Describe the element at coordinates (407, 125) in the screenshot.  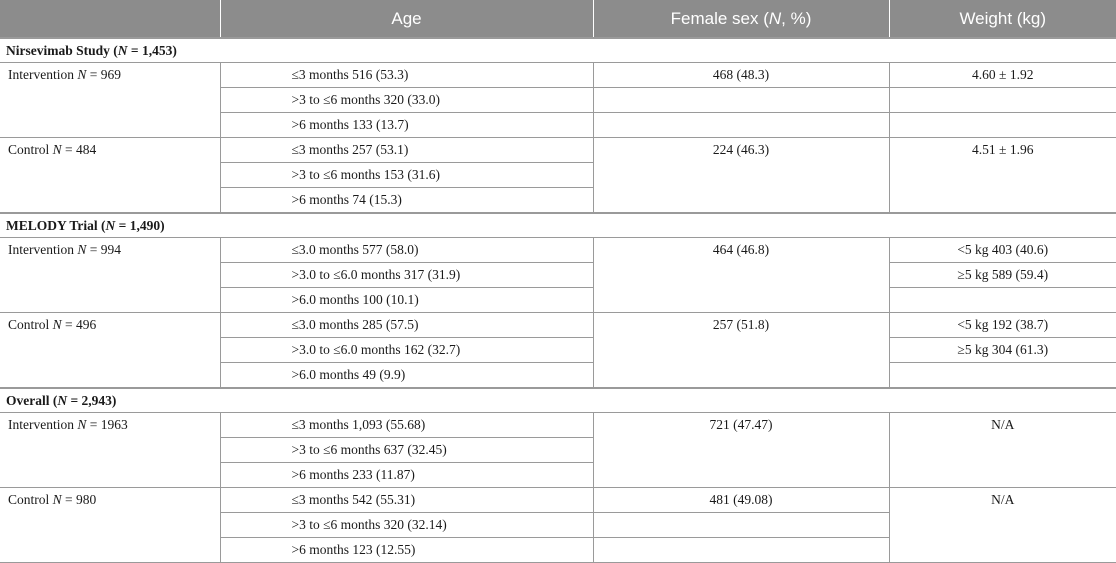
I see `age-cell: >6 months 133 (13.7)` at that location.